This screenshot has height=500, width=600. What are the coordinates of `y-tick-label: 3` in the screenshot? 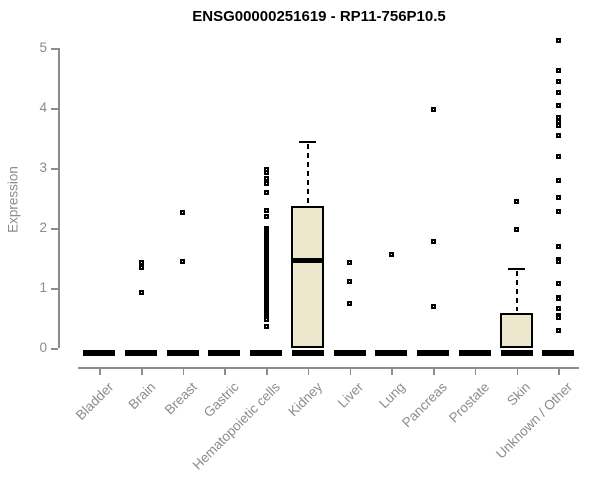 It's located at (43, 167).